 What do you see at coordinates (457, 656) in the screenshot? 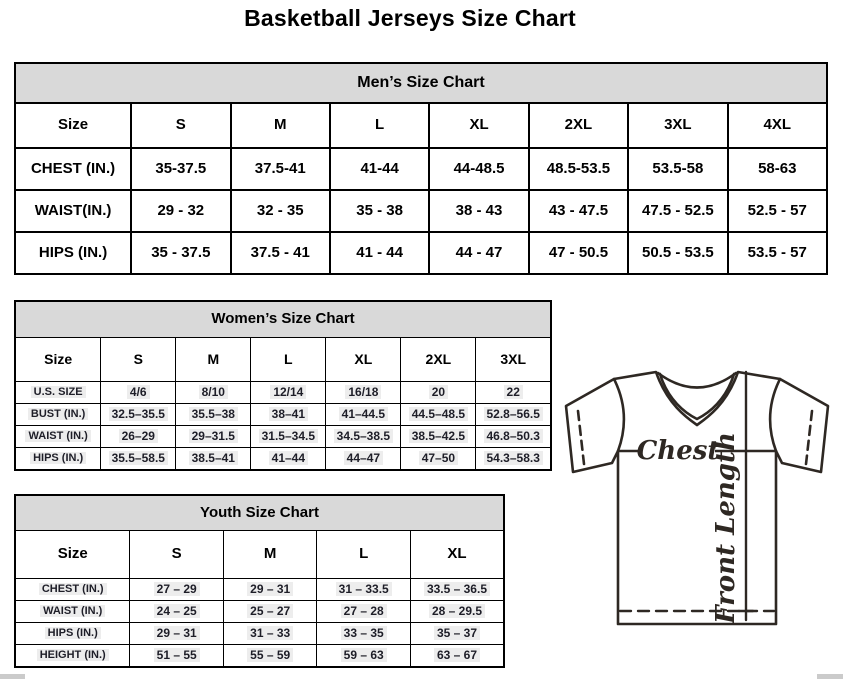
I see `size-value-cell: 63 – 67` at bounding box center [457, 656].